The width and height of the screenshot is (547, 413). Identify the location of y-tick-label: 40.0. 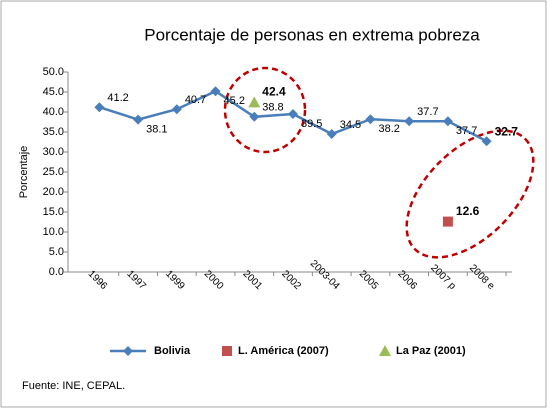
(53, 112).